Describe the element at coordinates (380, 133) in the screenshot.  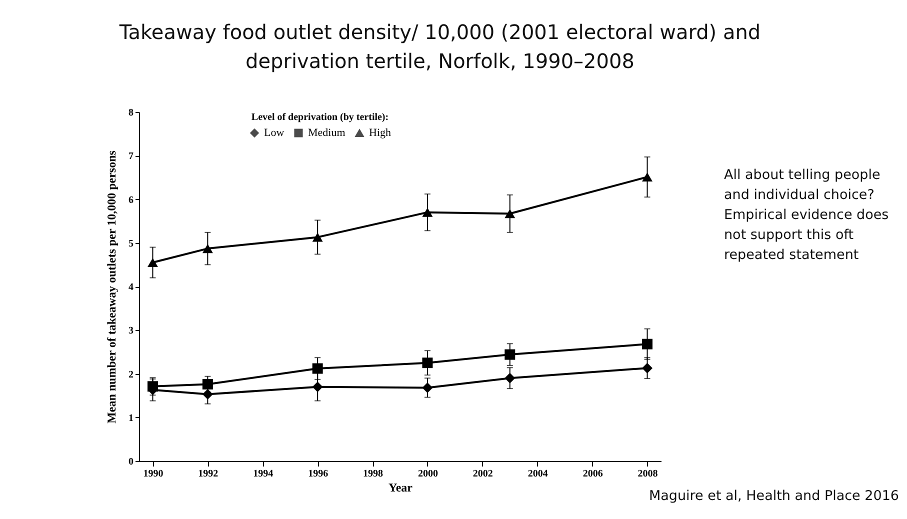
I see `legend-label: High` at that location.